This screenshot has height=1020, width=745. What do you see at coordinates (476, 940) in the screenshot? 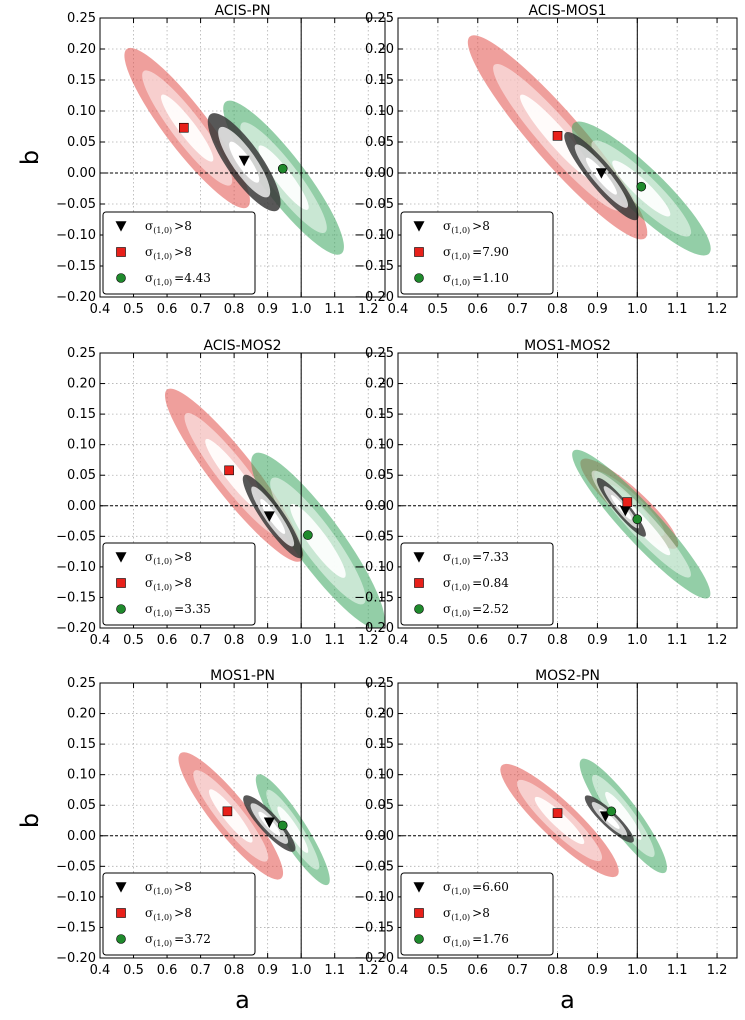
I see `legend-label-green: σ(1,0) =1.76` at bounding box center [476, 940].